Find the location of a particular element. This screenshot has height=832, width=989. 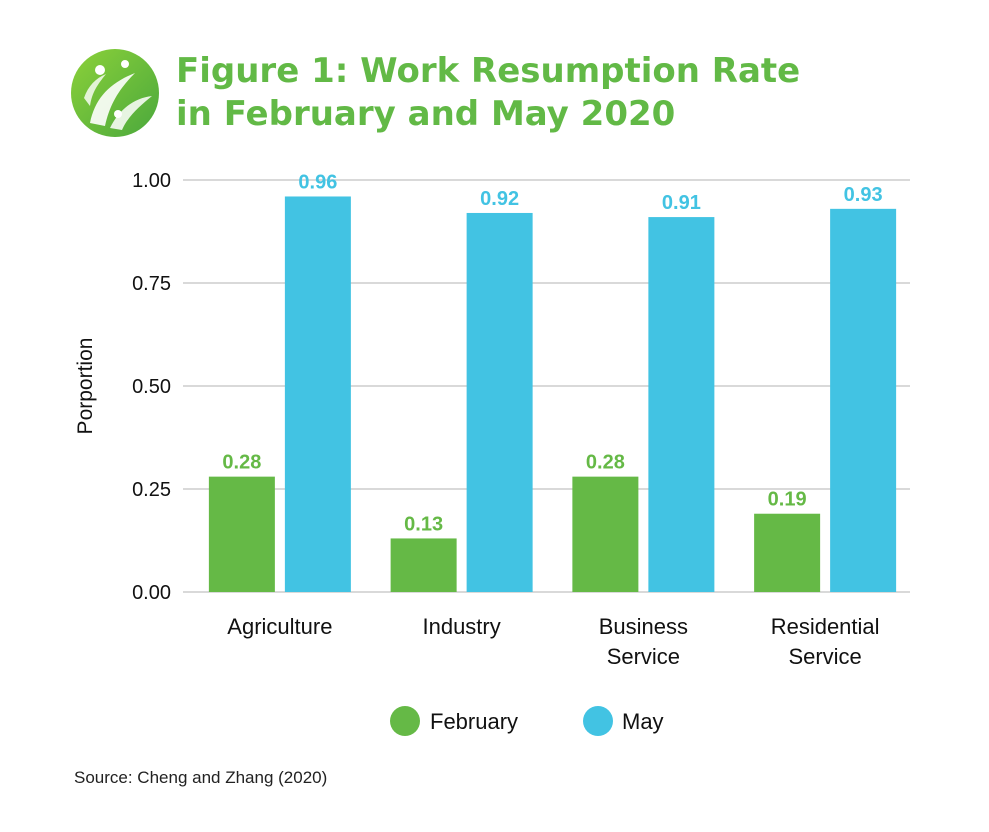

data-label: 0.19 is located at coordinates (787, 500).